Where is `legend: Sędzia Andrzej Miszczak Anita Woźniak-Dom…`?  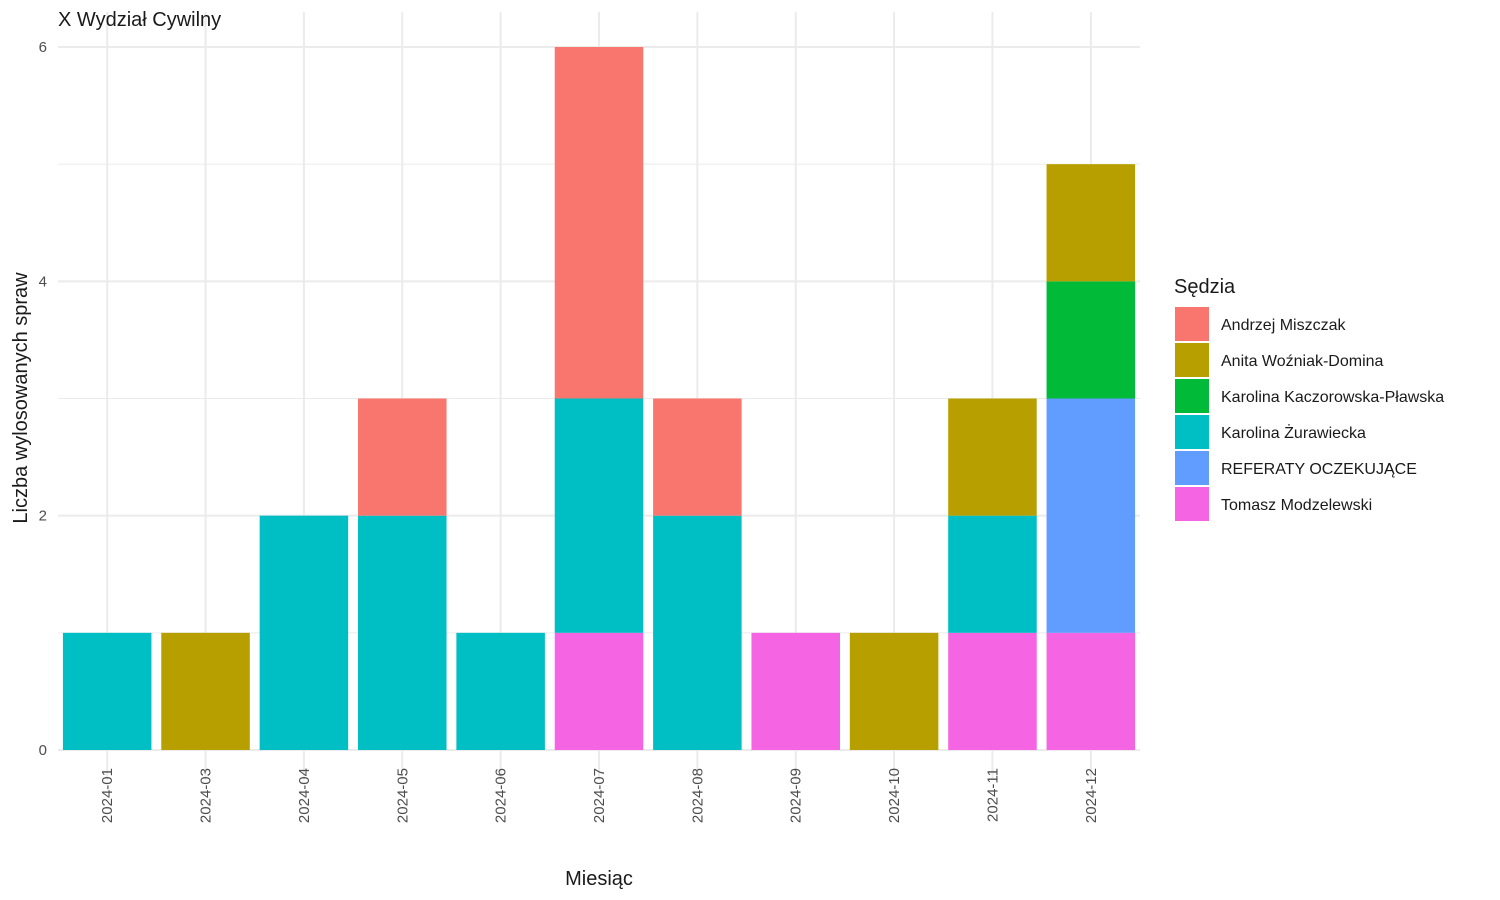
legend: Sędzia Andrzej Miszczak Anita Woźniak-Dom… is located at coordinates (1309, 398).